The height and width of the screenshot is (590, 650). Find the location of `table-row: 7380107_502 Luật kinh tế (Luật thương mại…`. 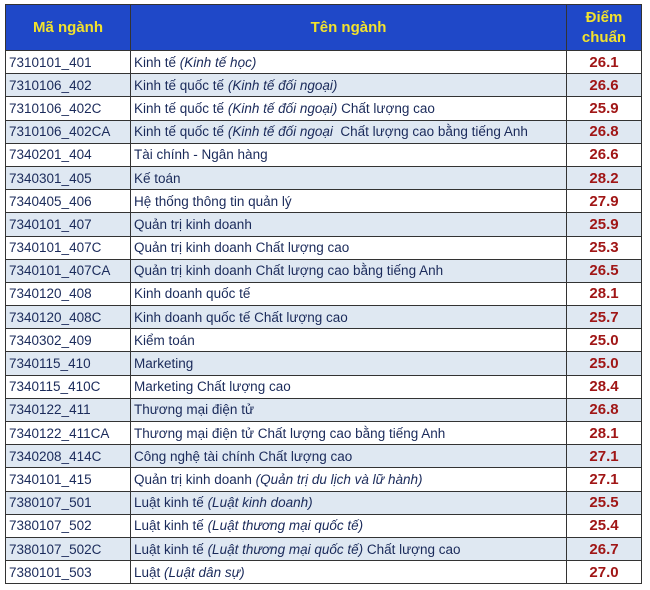

table-row: 7380107_502 Luật kinh tế (Luật thương mại… is located at coordinates (323, 525).